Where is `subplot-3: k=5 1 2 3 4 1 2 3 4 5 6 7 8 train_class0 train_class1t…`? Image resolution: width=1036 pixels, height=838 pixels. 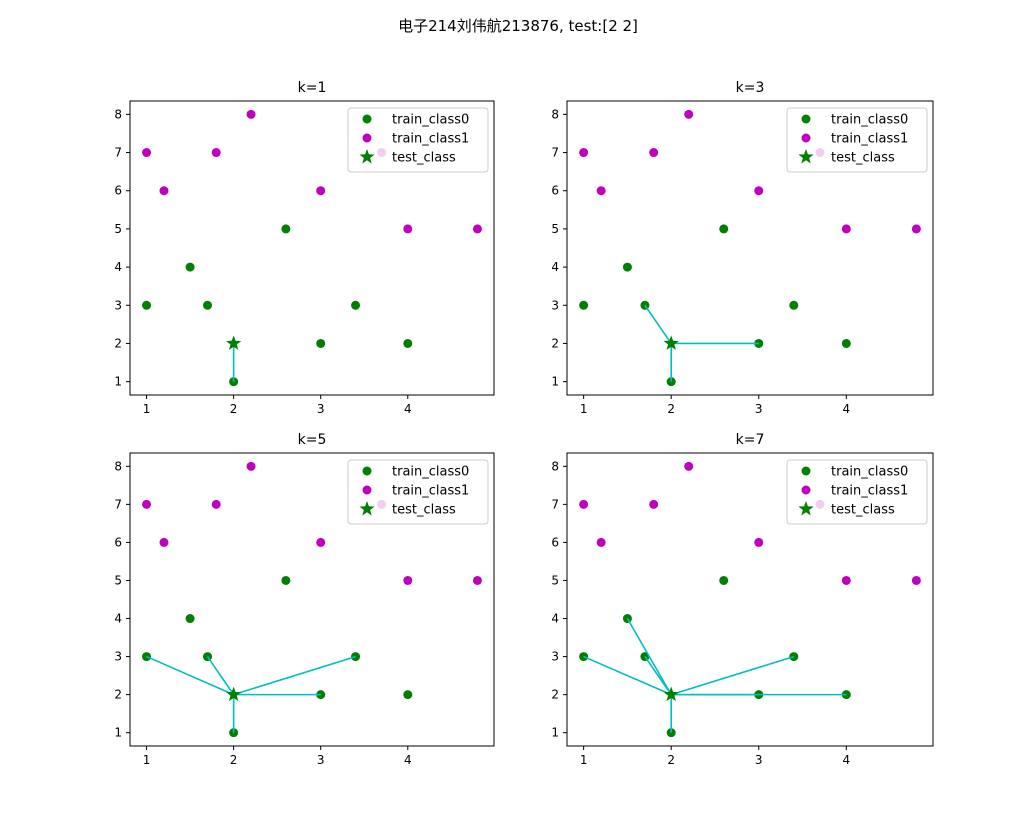
subplot-3: k=5 1 2 3 4 1 2 3 4 5 6 7 8 train_class0 train_class1t… is located at coordinates (304, 599).